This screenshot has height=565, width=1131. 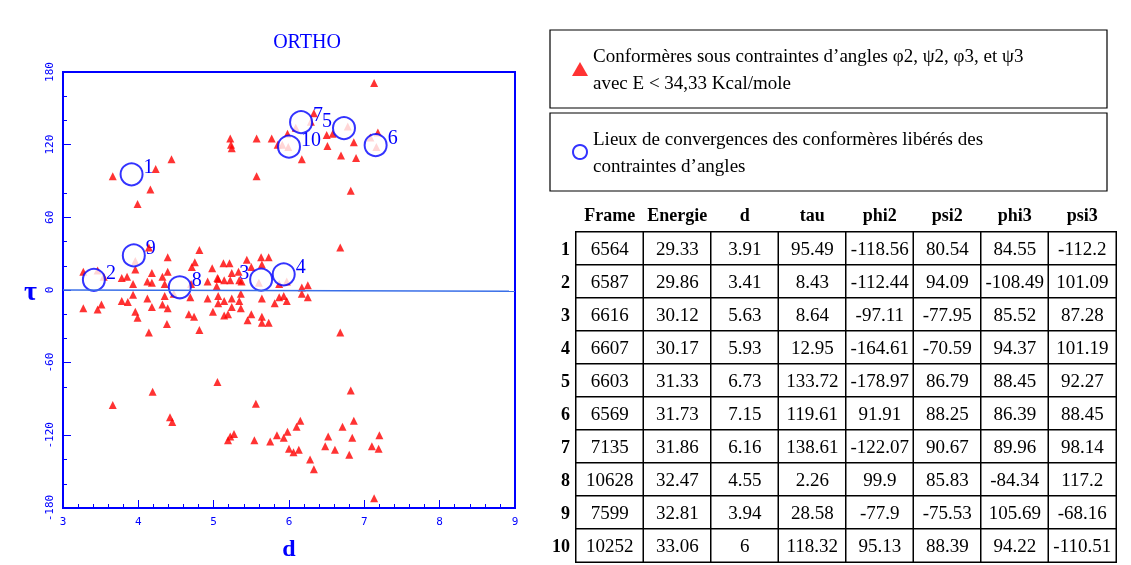 I want to click on x-tick-label: 6, so click(x=289, y=521).